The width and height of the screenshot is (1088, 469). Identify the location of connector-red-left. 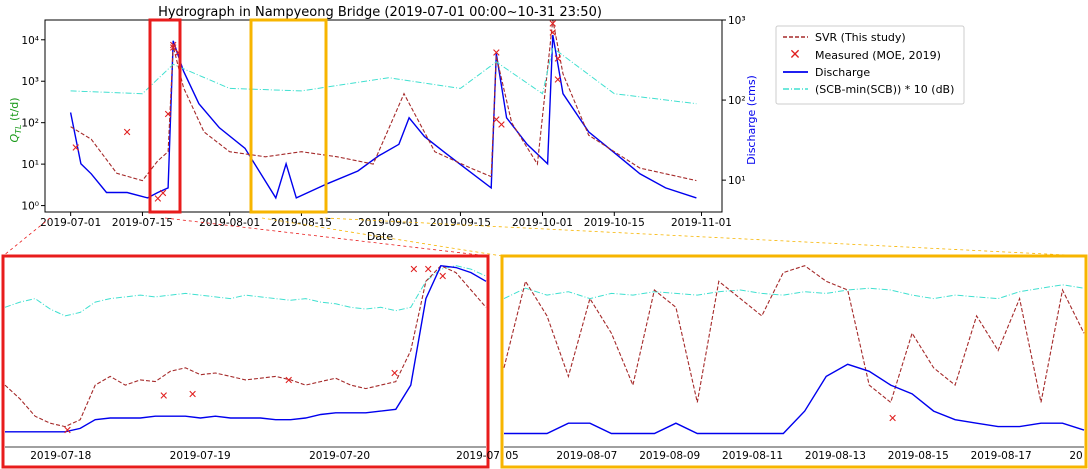
(26, 237).